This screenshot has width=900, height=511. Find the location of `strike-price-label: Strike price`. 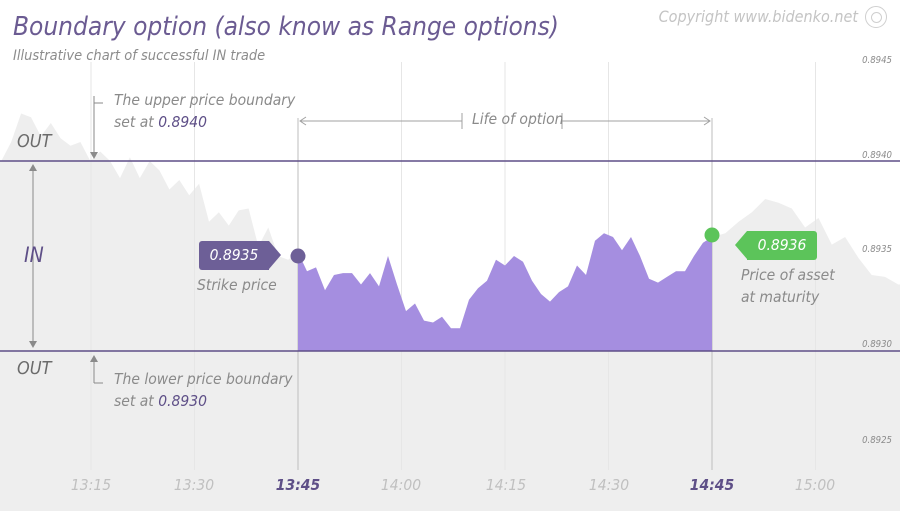

strike-price-label: Strike price is located at coordinates (237, 285).